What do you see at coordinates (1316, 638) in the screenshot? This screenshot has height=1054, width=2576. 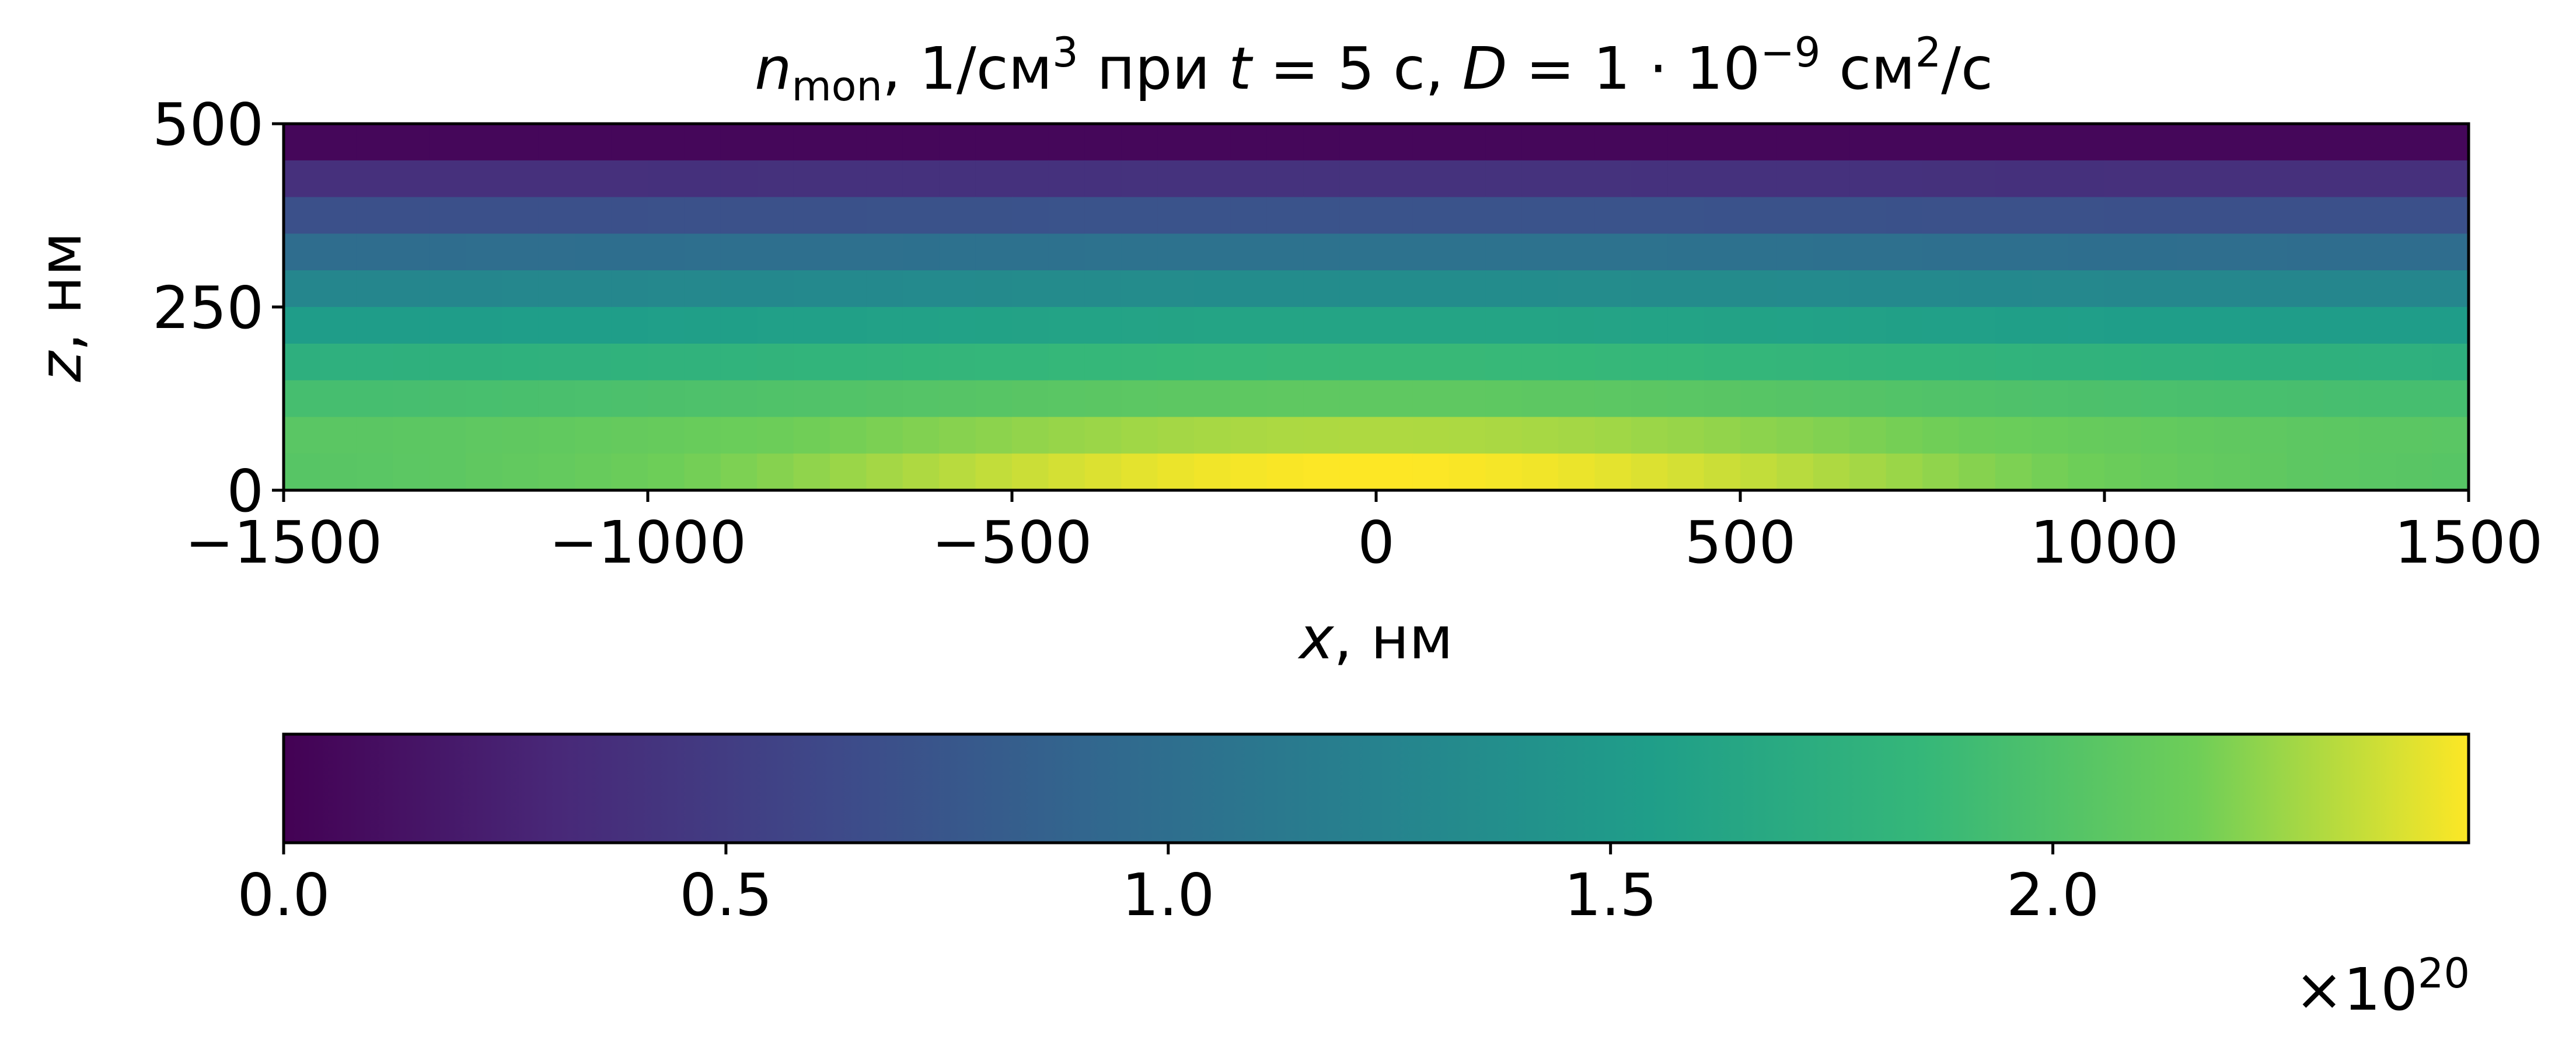 I see `x-axis-label-var: x` at bounding box center [1316, 638].